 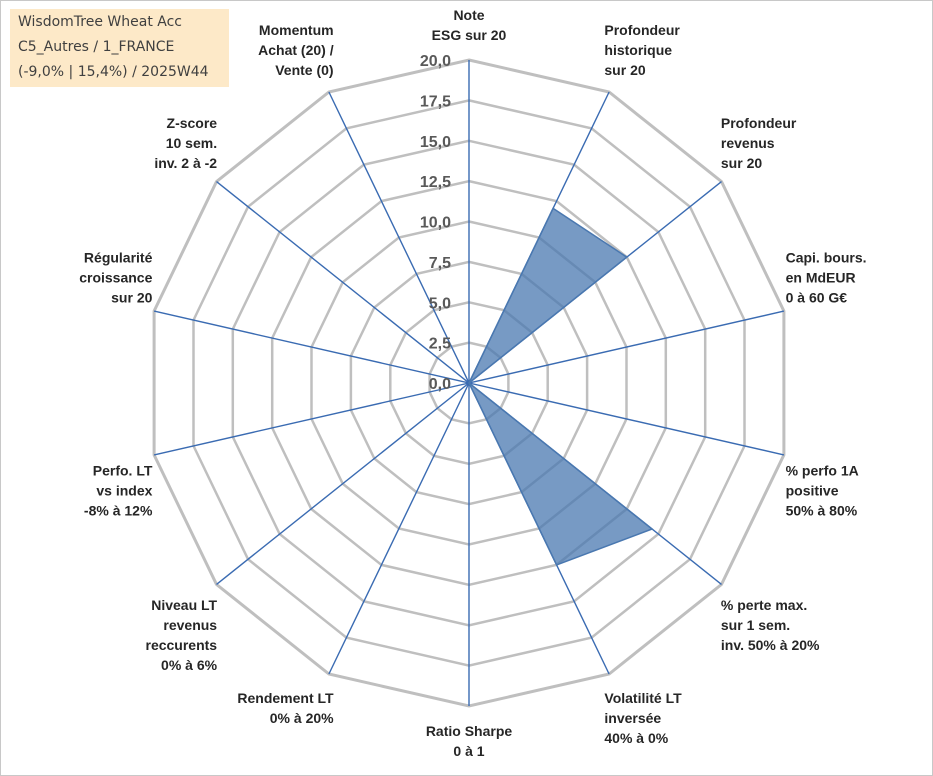 I want to click on axis-label-line: inv. 50% à 20%, so click(x=770, y=645).